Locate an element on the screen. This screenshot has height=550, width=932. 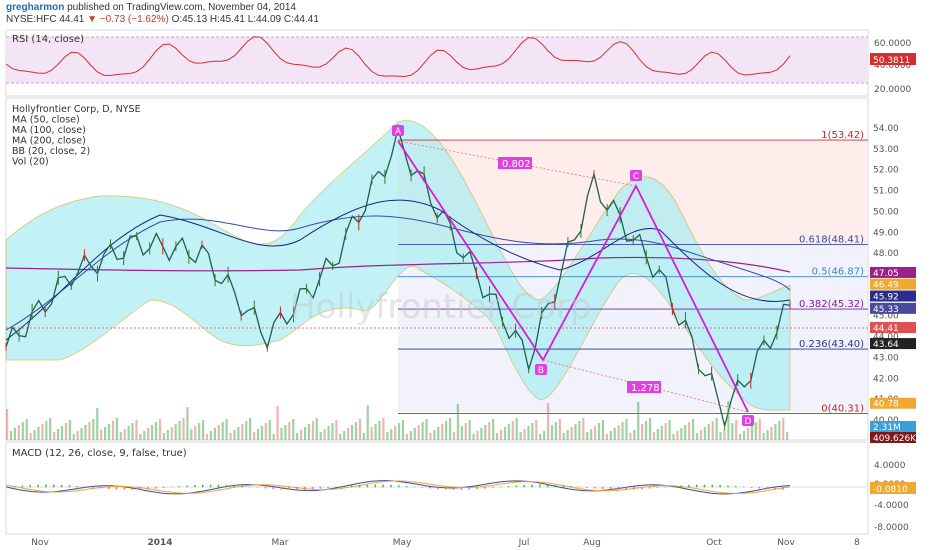
ohlc-values: O:45.13 H:45.41 L:44.09 C:44.41 is located at coordinates (245, 19).